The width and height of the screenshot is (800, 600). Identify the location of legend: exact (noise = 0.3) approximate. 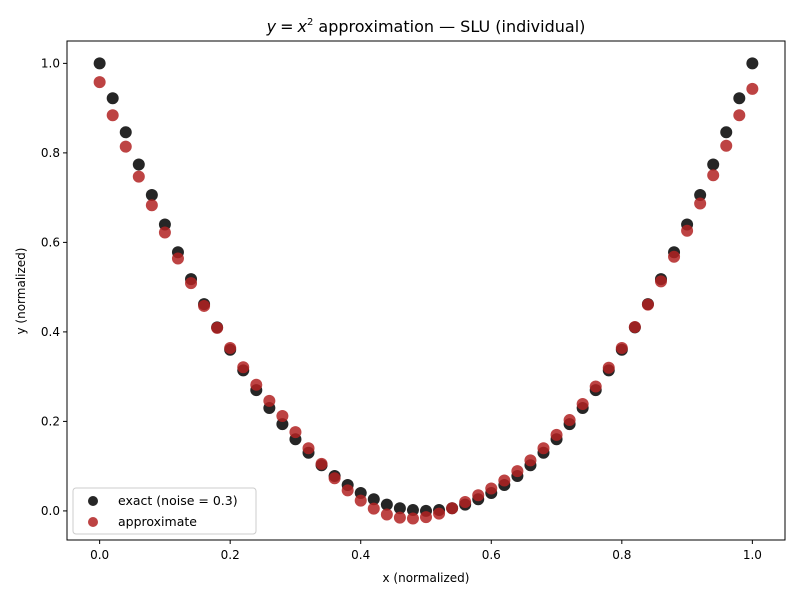
(164, 511).